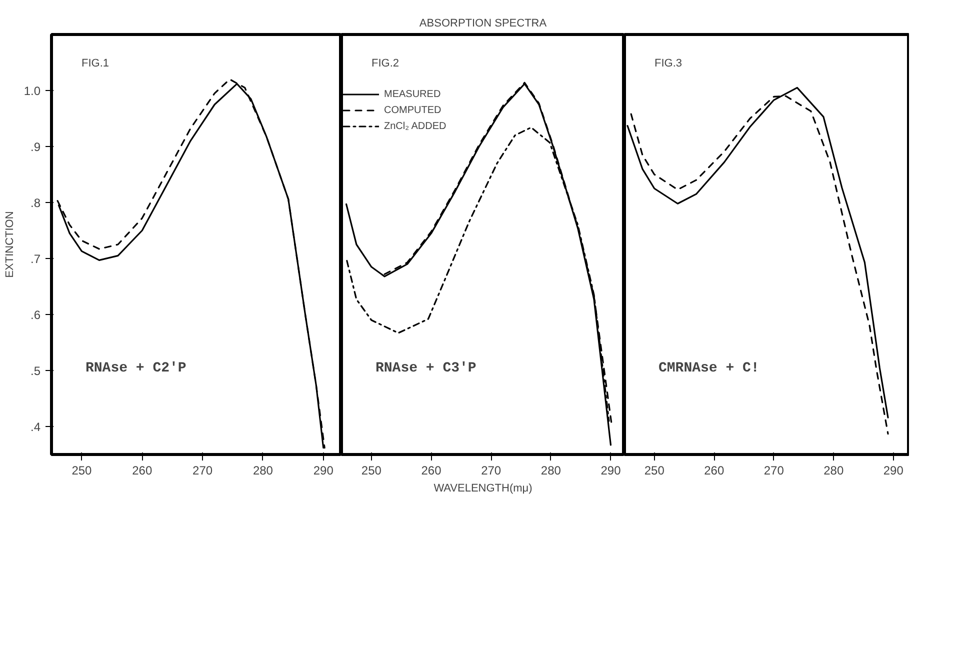 This screenshot has width=965, height=662. What do you see at coordinates (483, 488) in the screenshot?
I see `x-axis-title: WAVELENGTH(mμ)` at bounding box center [483, 488].